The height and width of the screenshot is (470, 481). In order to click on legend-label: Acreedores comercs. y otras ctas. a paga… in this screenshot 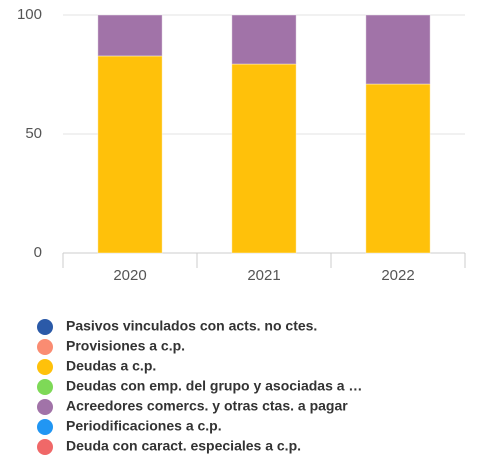, I will do `click(207, 406)`.